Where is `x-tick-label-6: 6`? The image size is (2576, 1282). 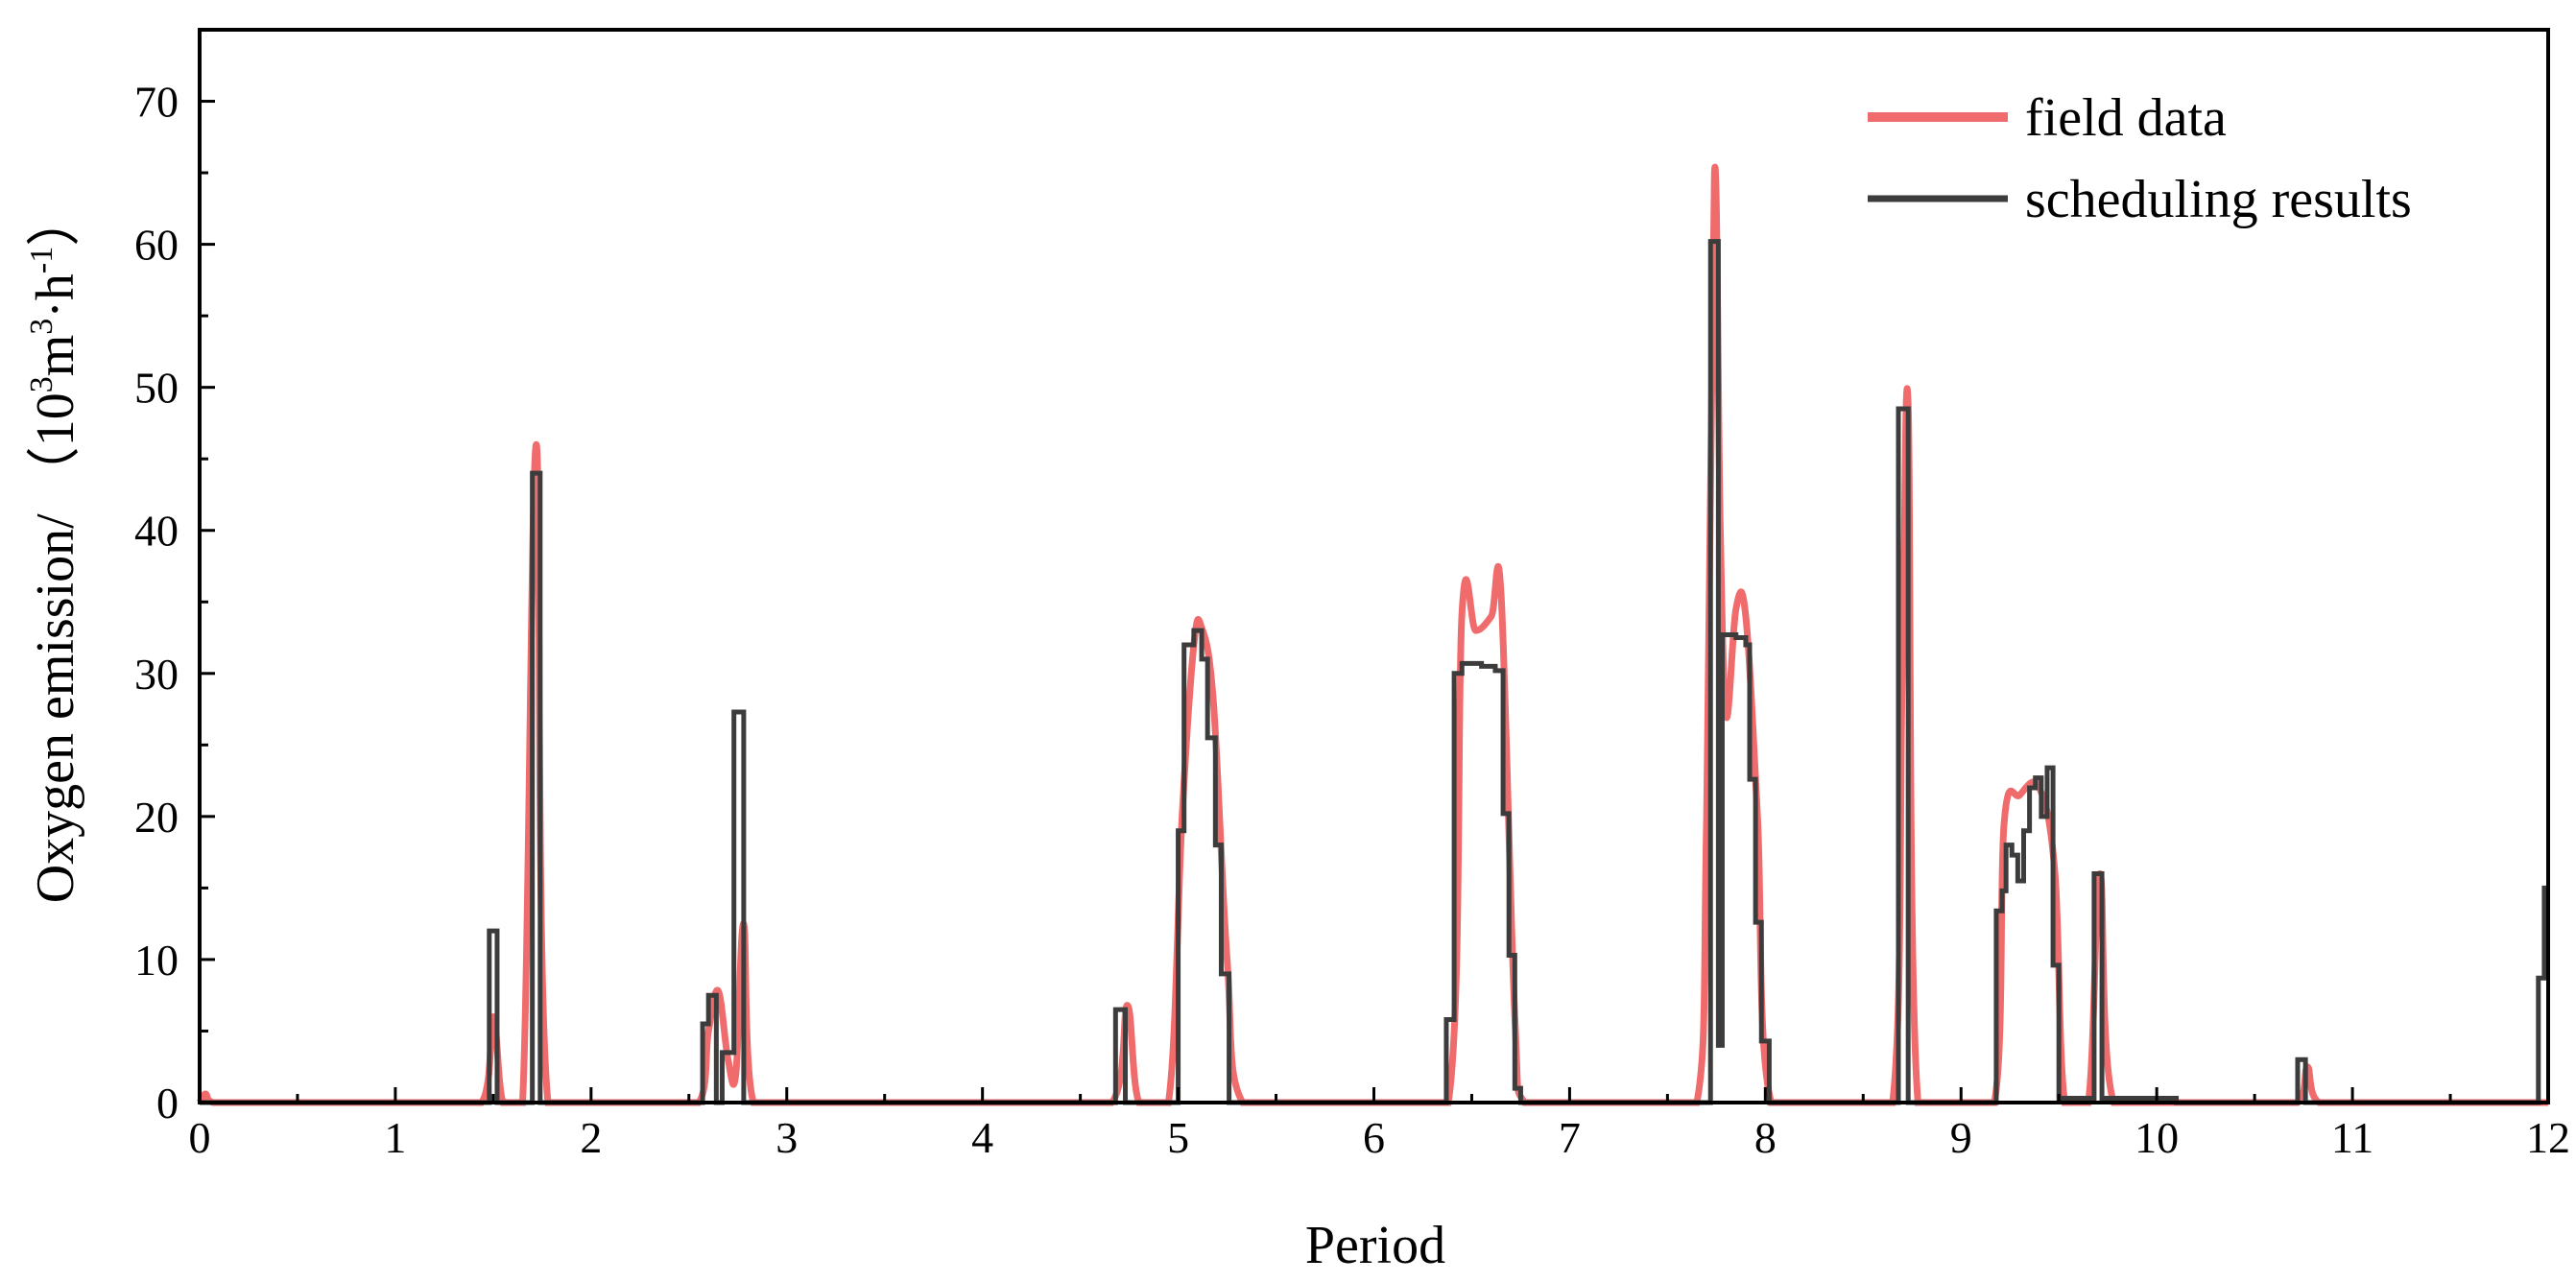 x-tick-label-6: 6 is located at coordinates (1374, 1137).